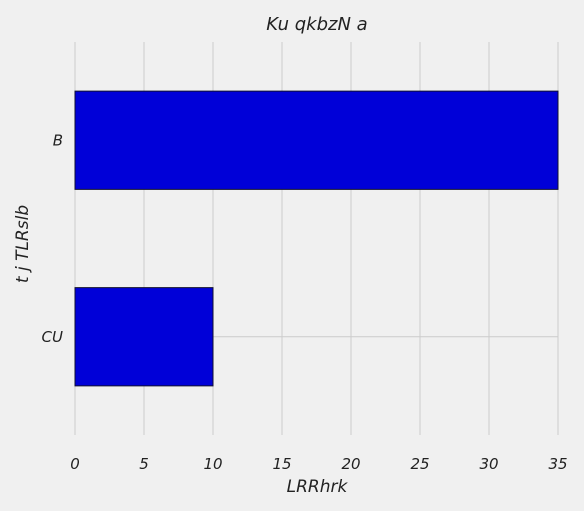 Image resolution: width=584 pixels, height=511 pixels. What do you see at coordinates (75, 464) in the screenshot?
I see `x-tick-label: 0` at bounding box center [75, 464].